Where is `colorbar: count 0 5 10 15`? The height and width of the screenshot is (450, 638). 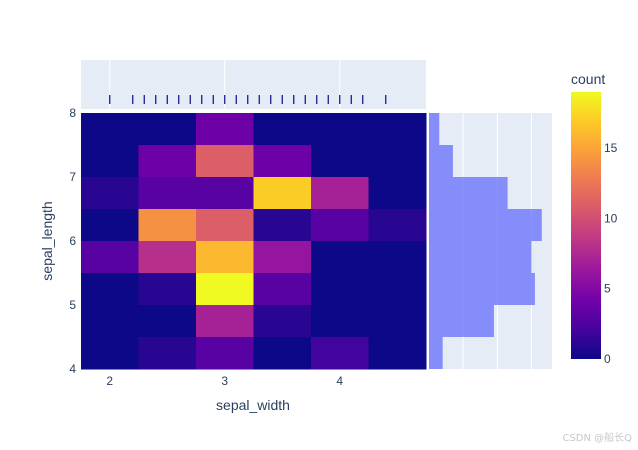
colorbar: count 0 5 10 15 is located at coordinates (594, 218).